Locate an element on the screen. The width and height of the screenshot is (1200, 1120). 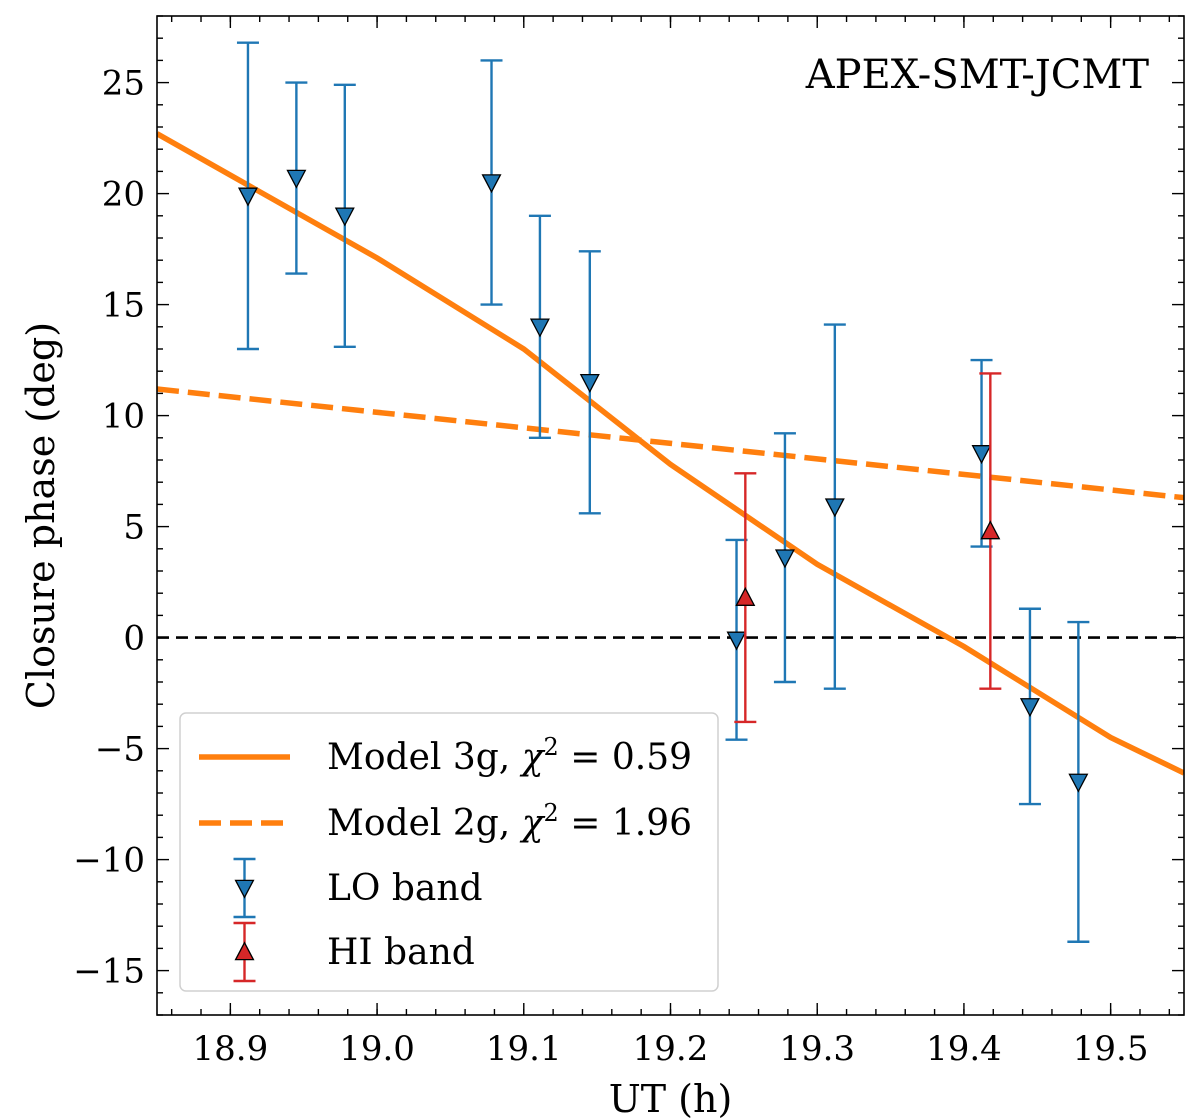
x-tick-label: 19.4 is located at coordinates (964, 1049).